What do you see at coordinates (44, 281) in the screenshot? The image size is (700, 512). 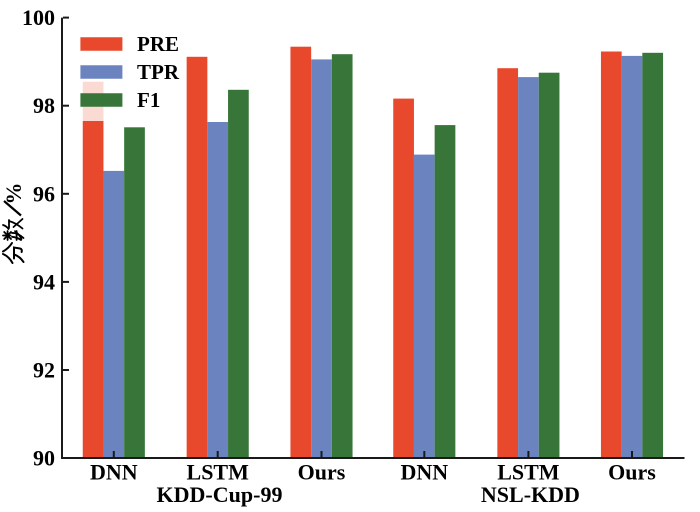 I see `svg-text: 94` at bounding box center [44, 281].